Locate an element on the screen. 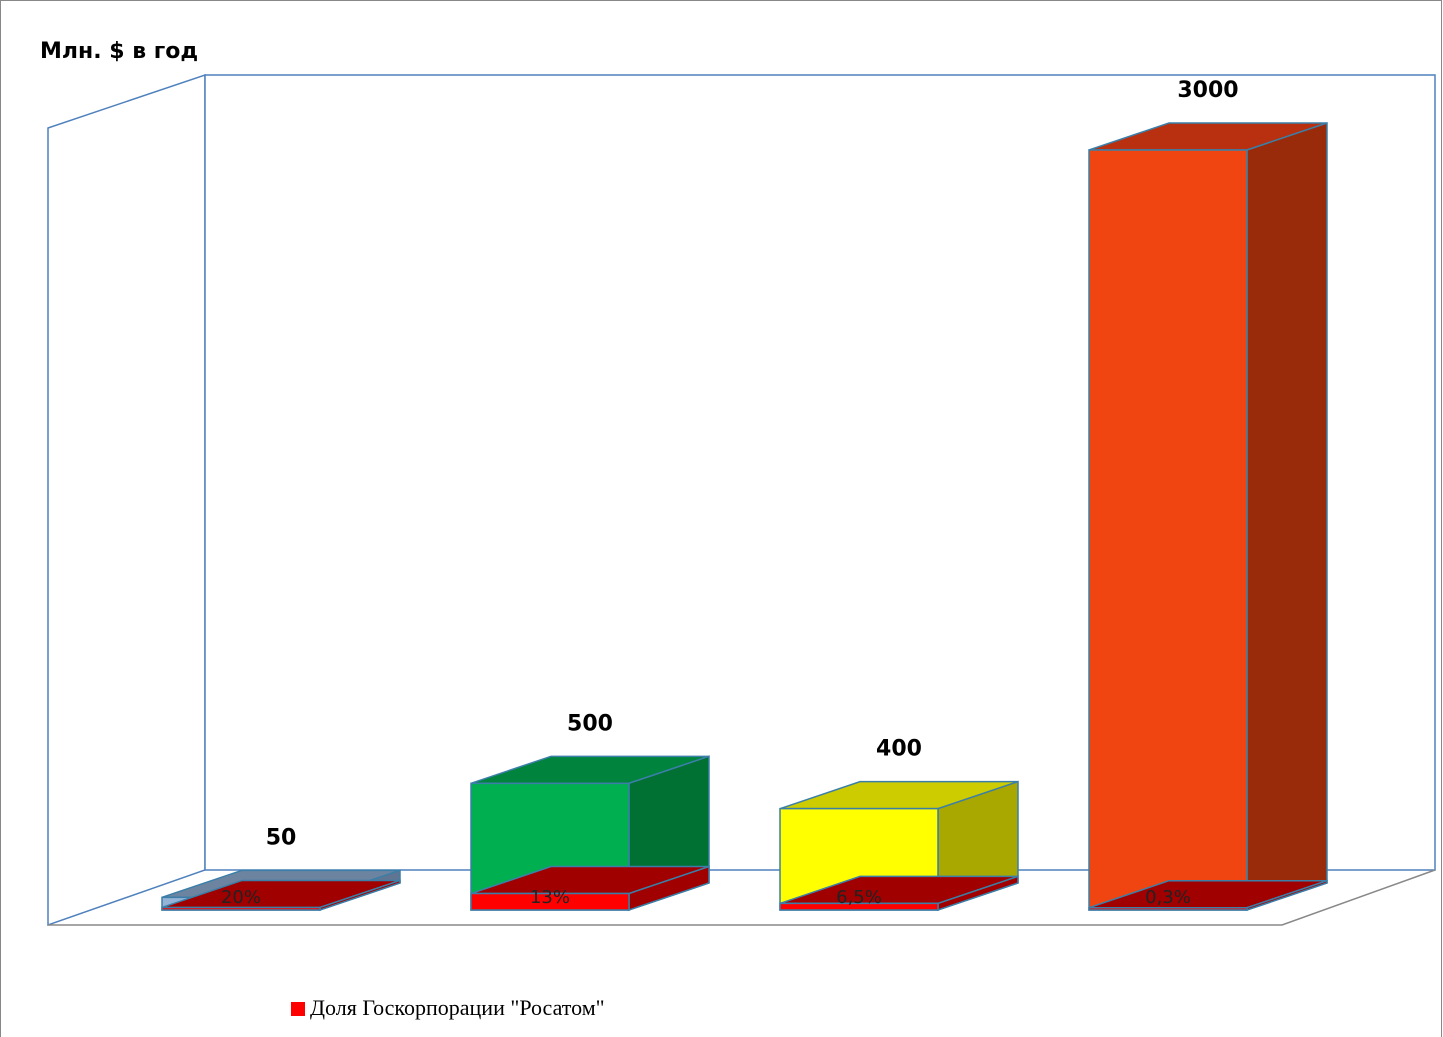 Image resolution: width=1443 pixels, height=1037 pixels. bar is located at coordinates (1208, 516).